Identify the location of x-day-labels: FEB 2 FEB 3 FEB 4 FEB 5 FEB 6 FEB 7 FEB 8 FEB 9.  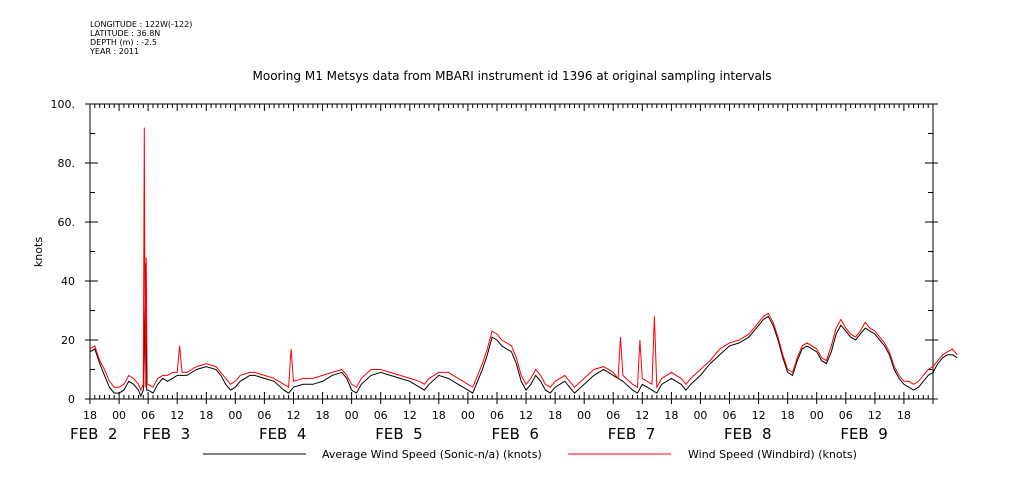
(479, 434).